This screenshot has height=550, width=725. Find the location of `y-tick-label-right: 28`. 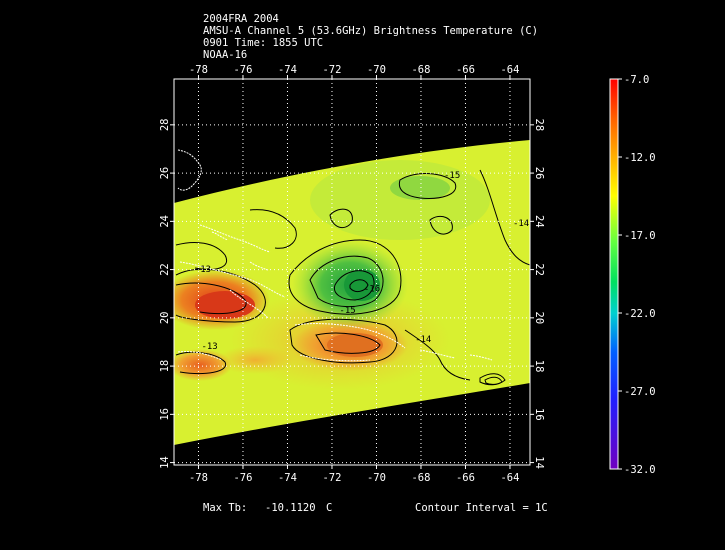

y-tick-label-right: 28 is located at coordinates (539, 125).